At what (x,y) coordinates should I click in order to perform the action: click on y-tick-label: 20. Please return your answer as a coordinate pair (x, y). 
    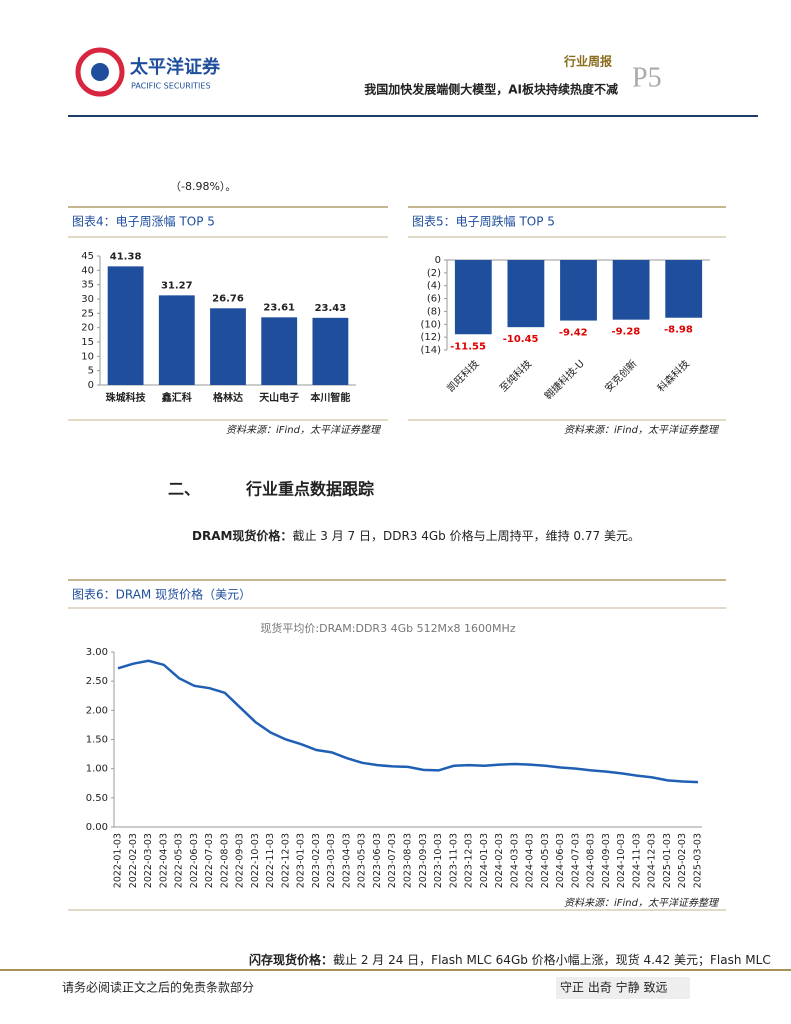
    Looking at the image, I should click on (87, 328).